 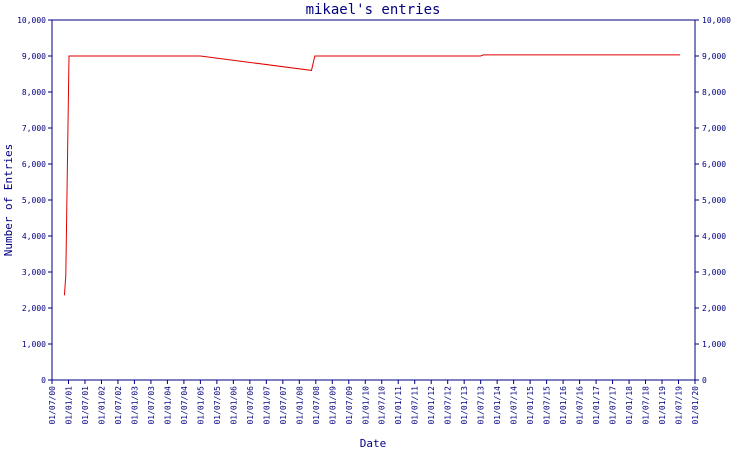 What do you see at coordinates (679, 405) in the screenshot?
I see `x-tick-label: 01/07/19` at bounding box center [679, 405].